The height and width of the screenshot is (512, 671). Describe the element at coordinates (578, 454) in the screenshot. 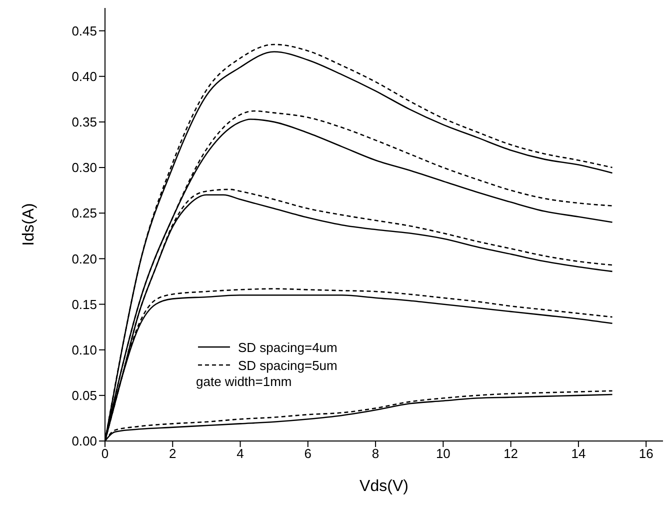

I see `x-tick-label: 14` at that location.